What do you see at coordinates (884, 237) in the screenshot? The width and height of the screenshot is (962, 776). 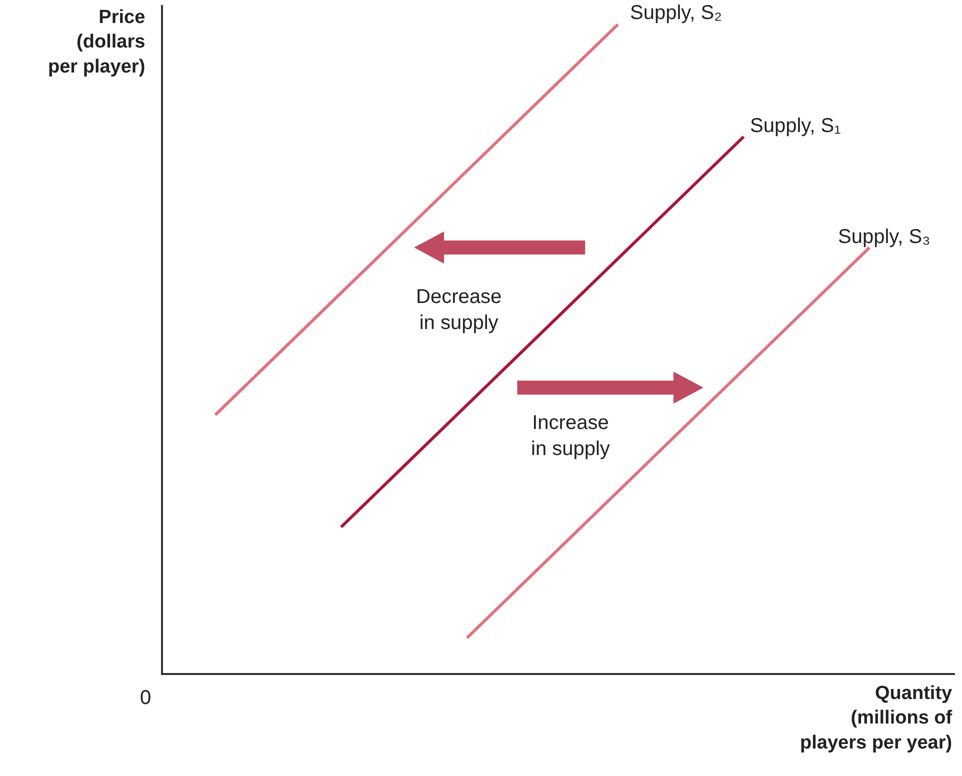 I see `series-label: Supply, S₃` at bounding box center [884, 237].